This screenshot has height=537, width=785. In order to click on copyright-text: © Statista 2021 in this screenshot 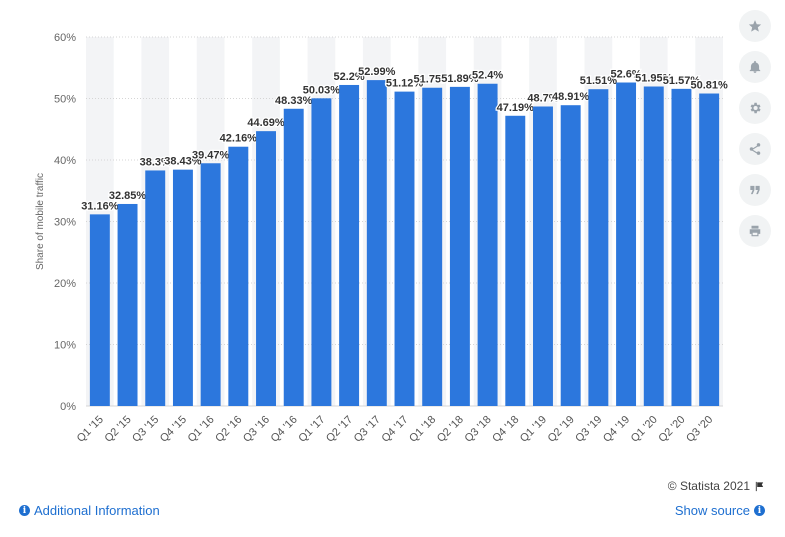, I will do `click(708, 486)`.